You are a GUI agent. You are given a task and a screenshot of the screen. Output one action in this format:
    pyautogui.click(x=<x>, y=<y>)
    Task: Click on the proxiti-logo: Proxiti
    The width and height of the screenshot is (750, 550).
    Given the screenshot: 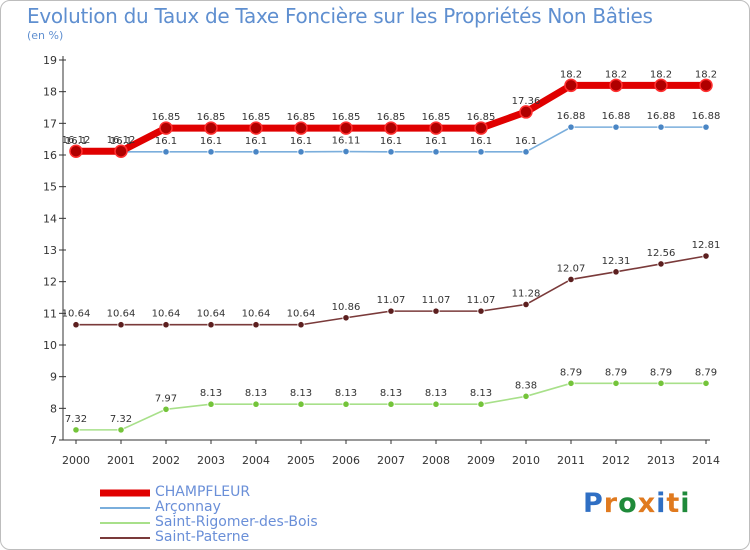 What is the action you would take?
    pyautogui.click(x=637, y=503)
    